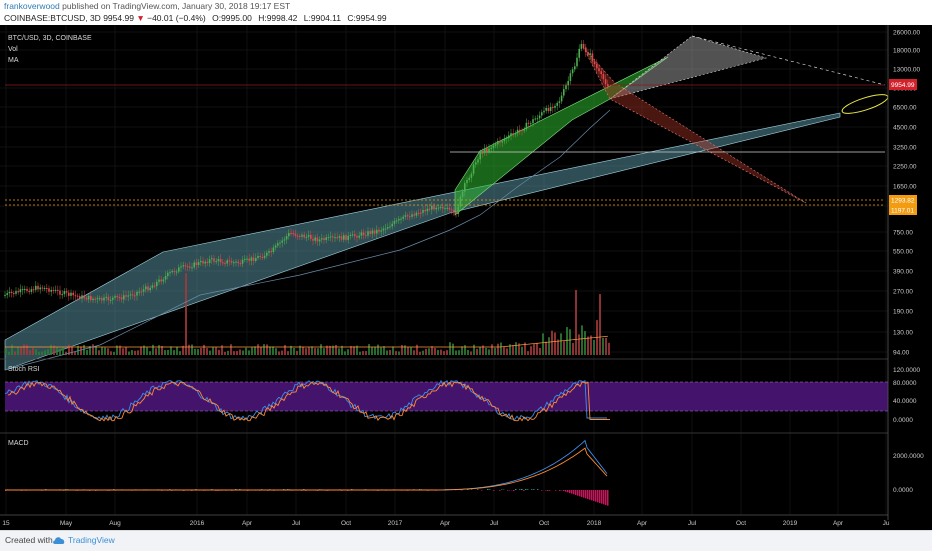 The width and height of the screenshot is (932, 551). Describe the element at coordinates (52, 18) in the screenshot. I see `symbol-label: COINBASE:BTCUSD, 3D` at that location.